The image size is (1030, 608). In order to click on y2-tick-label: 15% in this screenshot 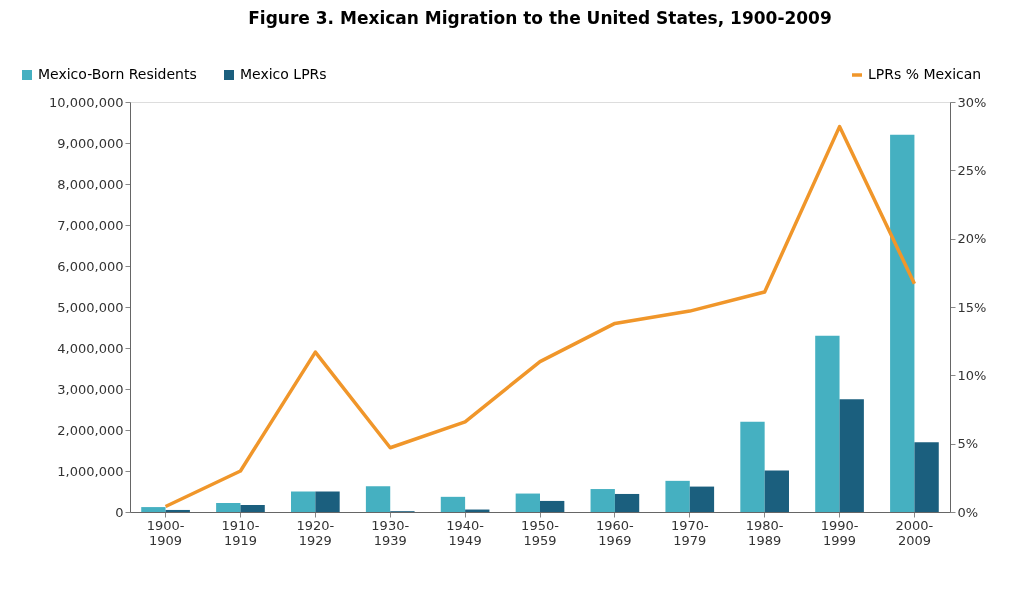, I will do `click(972, 307)`.